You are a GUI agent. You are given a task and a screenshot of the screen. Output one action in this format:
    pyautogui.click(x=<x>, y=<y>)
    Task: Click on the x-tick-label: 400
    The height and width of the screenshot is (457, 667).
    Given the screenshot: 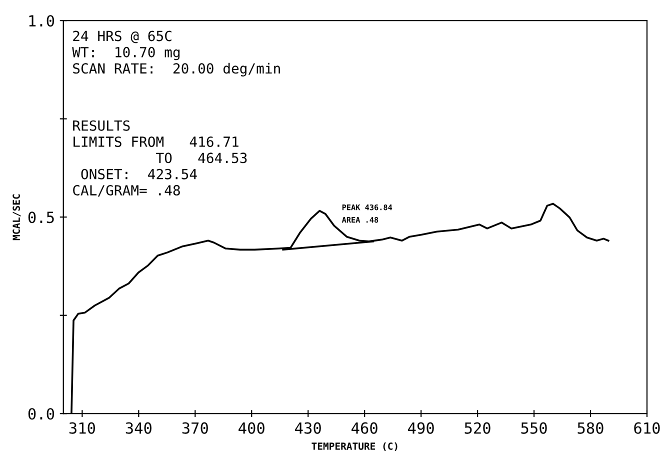 What is the action you would take?
    pyautogui.click(x=251, y=428)
    